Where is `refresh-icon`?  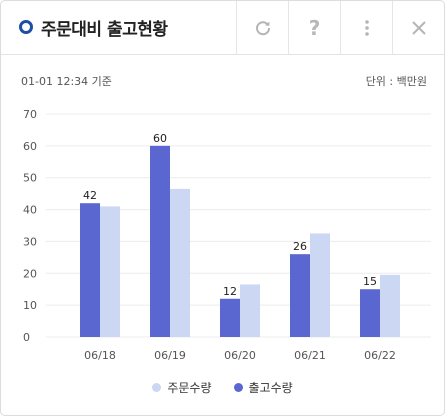 refresh-icon is located at coordinates (262, 27).